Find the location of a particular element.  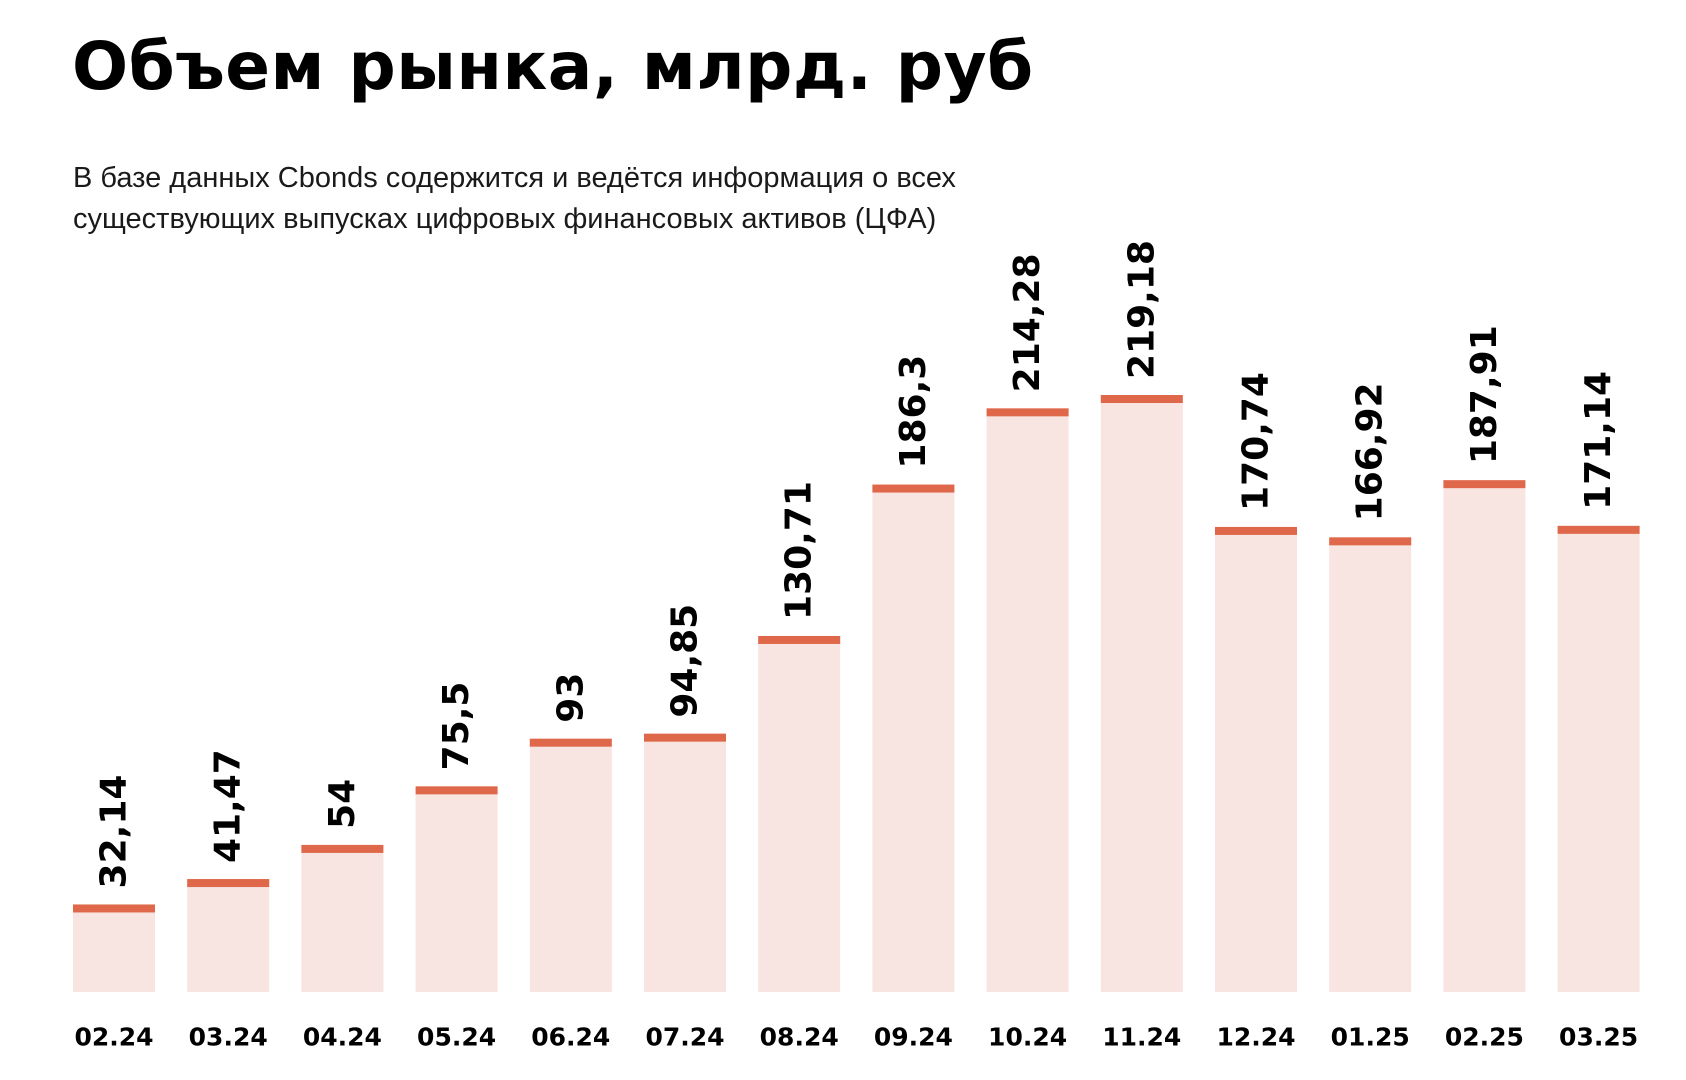

x-tick-label-06.24: 06.24 is located at coordinates (570, 1037).